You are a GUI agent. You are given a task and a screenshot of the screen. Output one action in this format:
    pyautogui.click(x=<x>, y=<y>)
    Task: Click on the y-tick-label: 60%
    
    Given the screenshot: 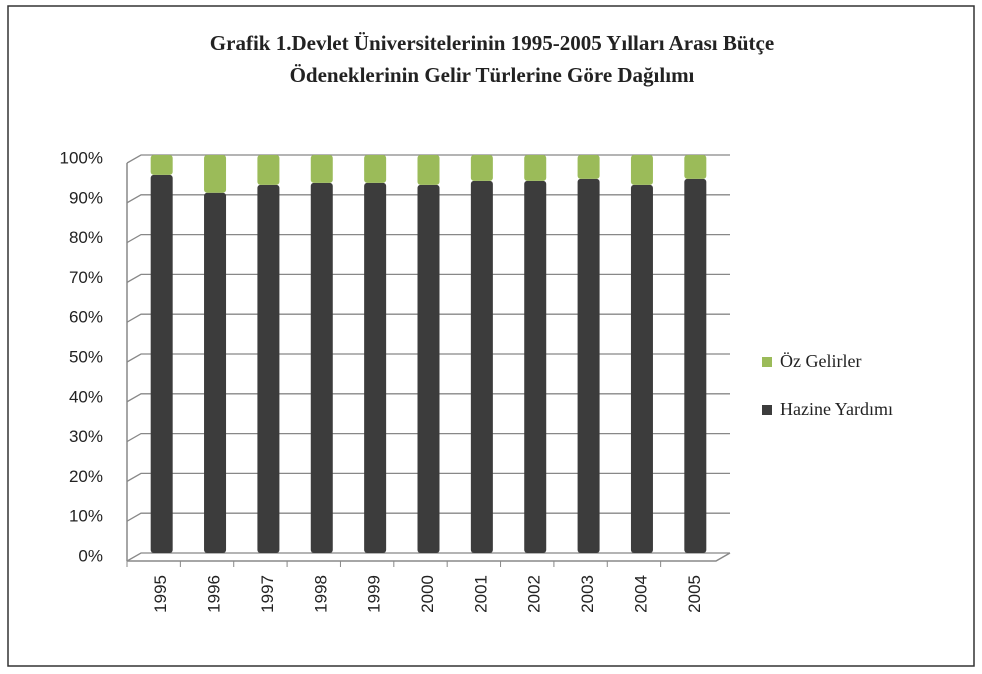 What is the action you would take?
    pyautogui.click(x=86, y=317)
    